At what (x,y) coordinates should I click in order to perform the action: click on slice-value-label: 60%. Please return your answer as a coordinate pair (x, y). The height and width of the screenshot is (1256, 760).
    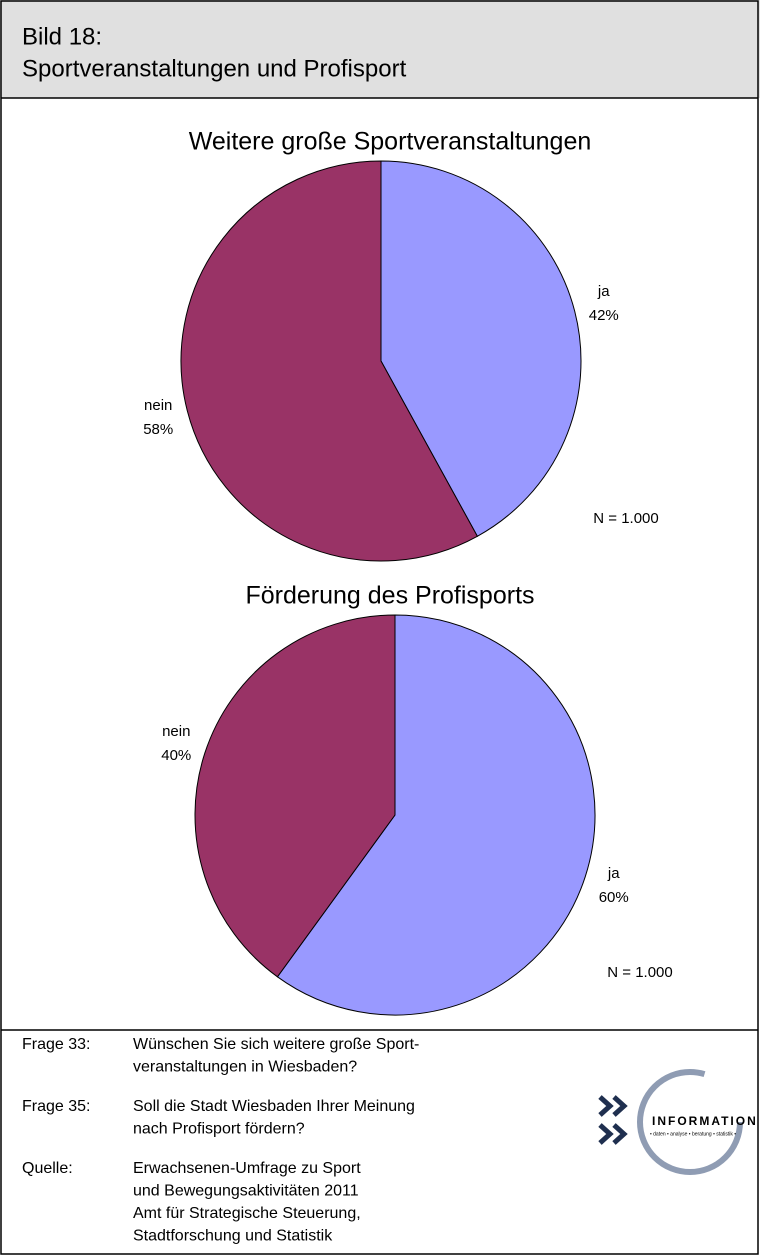
    Looking at the image, I should click on (614, 897).